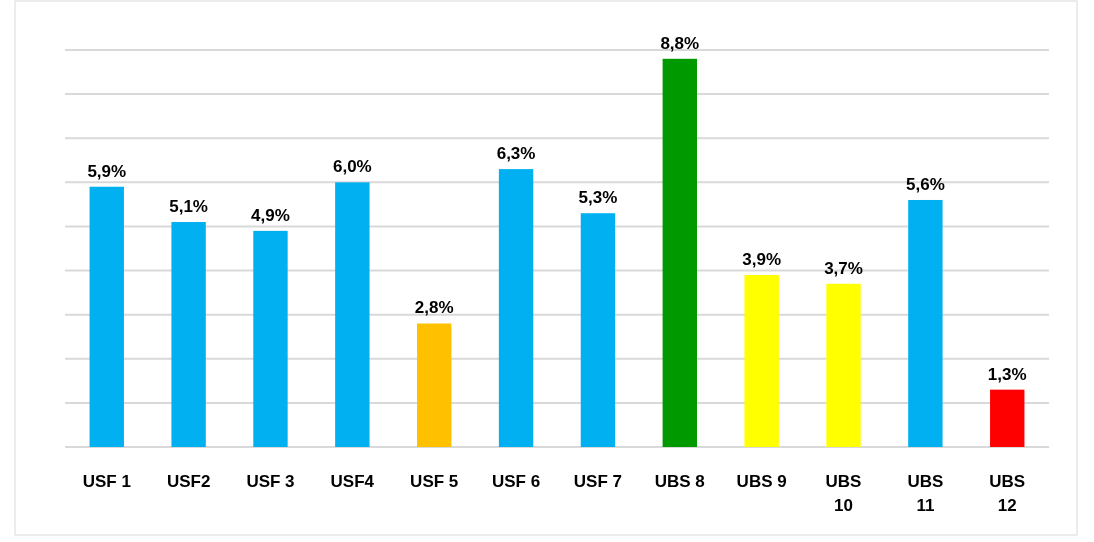 The height and width of the screenshot is (542, 1094). Describe the element at coordinates (352, 167) in the screenshot. I see `data-label: 6,0%` at that location.